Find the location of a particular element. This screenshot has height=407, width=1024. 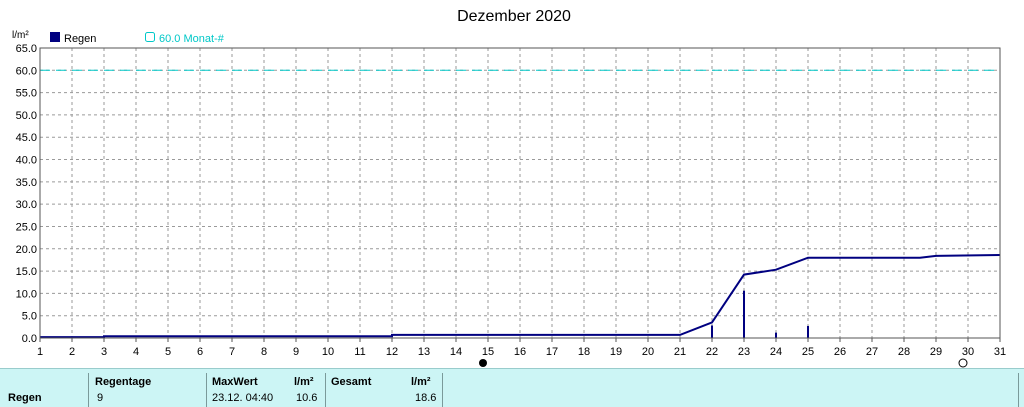

regentage-value: 9 is located at coordinates (100, 398).